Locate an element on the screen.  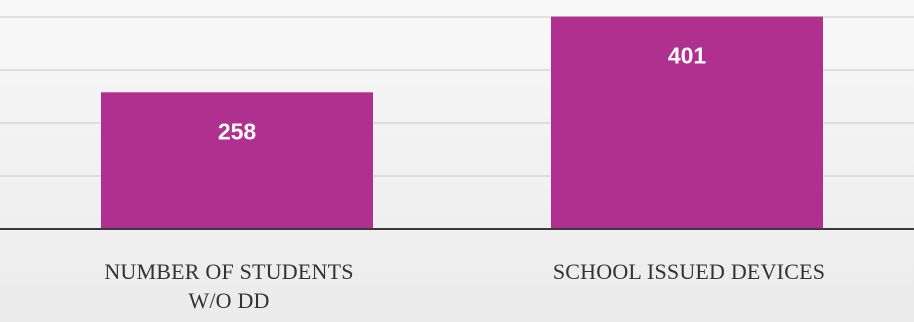
x-tick-label-number-of-students: NUMBER OF STUDENTS W/O DD is located at coordinates (229, 286).